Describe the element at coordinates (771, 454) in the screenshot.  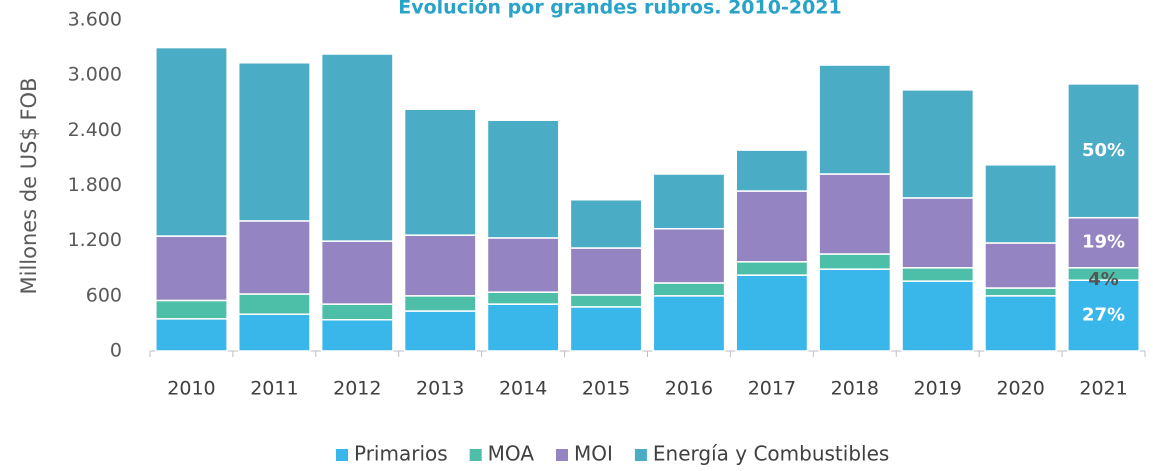
I see `legend-label: Energía y Combustibles` at that location.